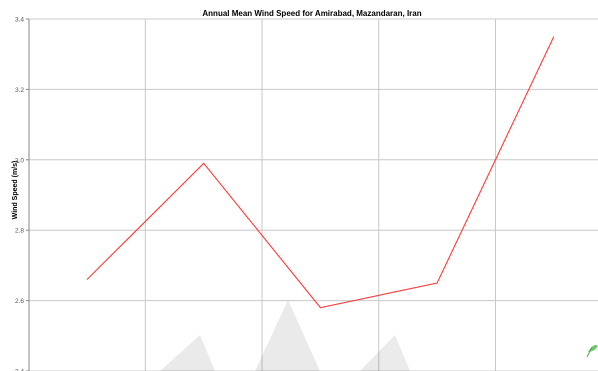 This screenshot has height=371, width=598. What do you see at coordinates (19, 231) in the screenshot?
I see `y-tick-label: 2.8` at bounding box center [19, 231].